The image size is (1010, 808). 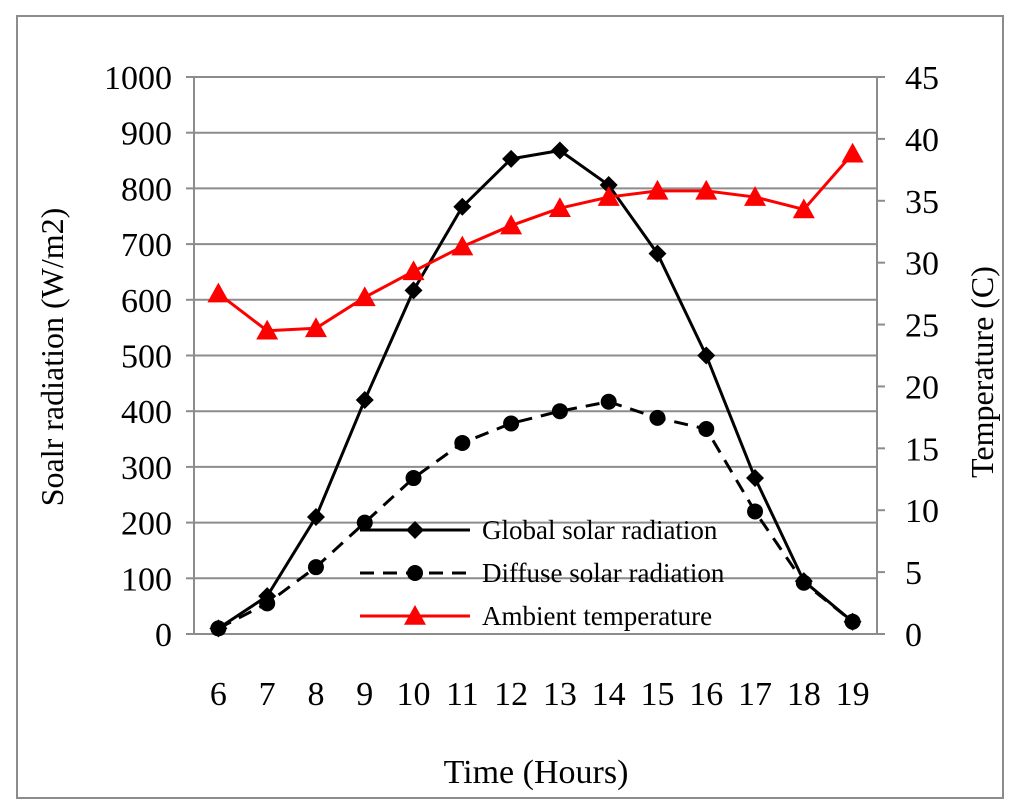 What do you see at coordinates (853, 694) in the screenshot?
I see `x-tick-label: 19` at bounding box center [853, 694].